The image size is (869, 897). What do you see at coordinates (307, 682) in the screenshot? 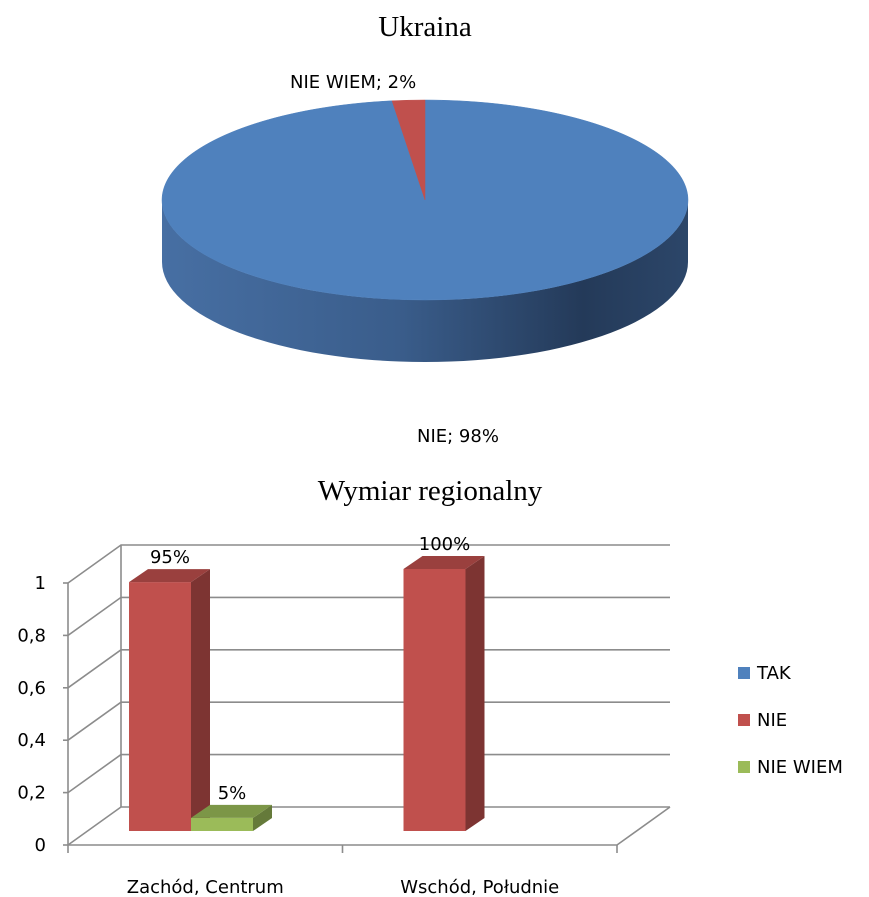
I see `bar-marks: 95% 5% 100%` at bounding box center [307, 682].